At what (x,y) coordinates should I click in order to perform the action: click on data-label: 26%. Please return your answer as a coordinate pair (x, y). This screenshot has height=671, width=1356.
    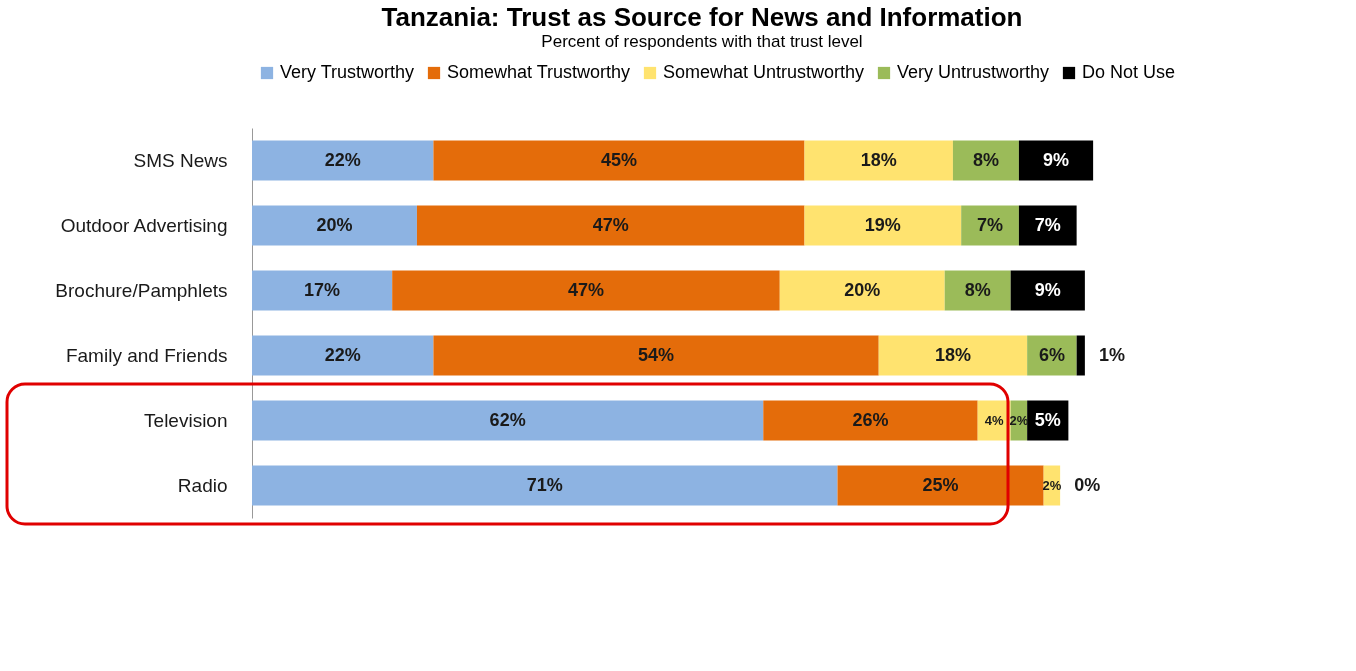
    Looking at the image, I should click on (870, 419).